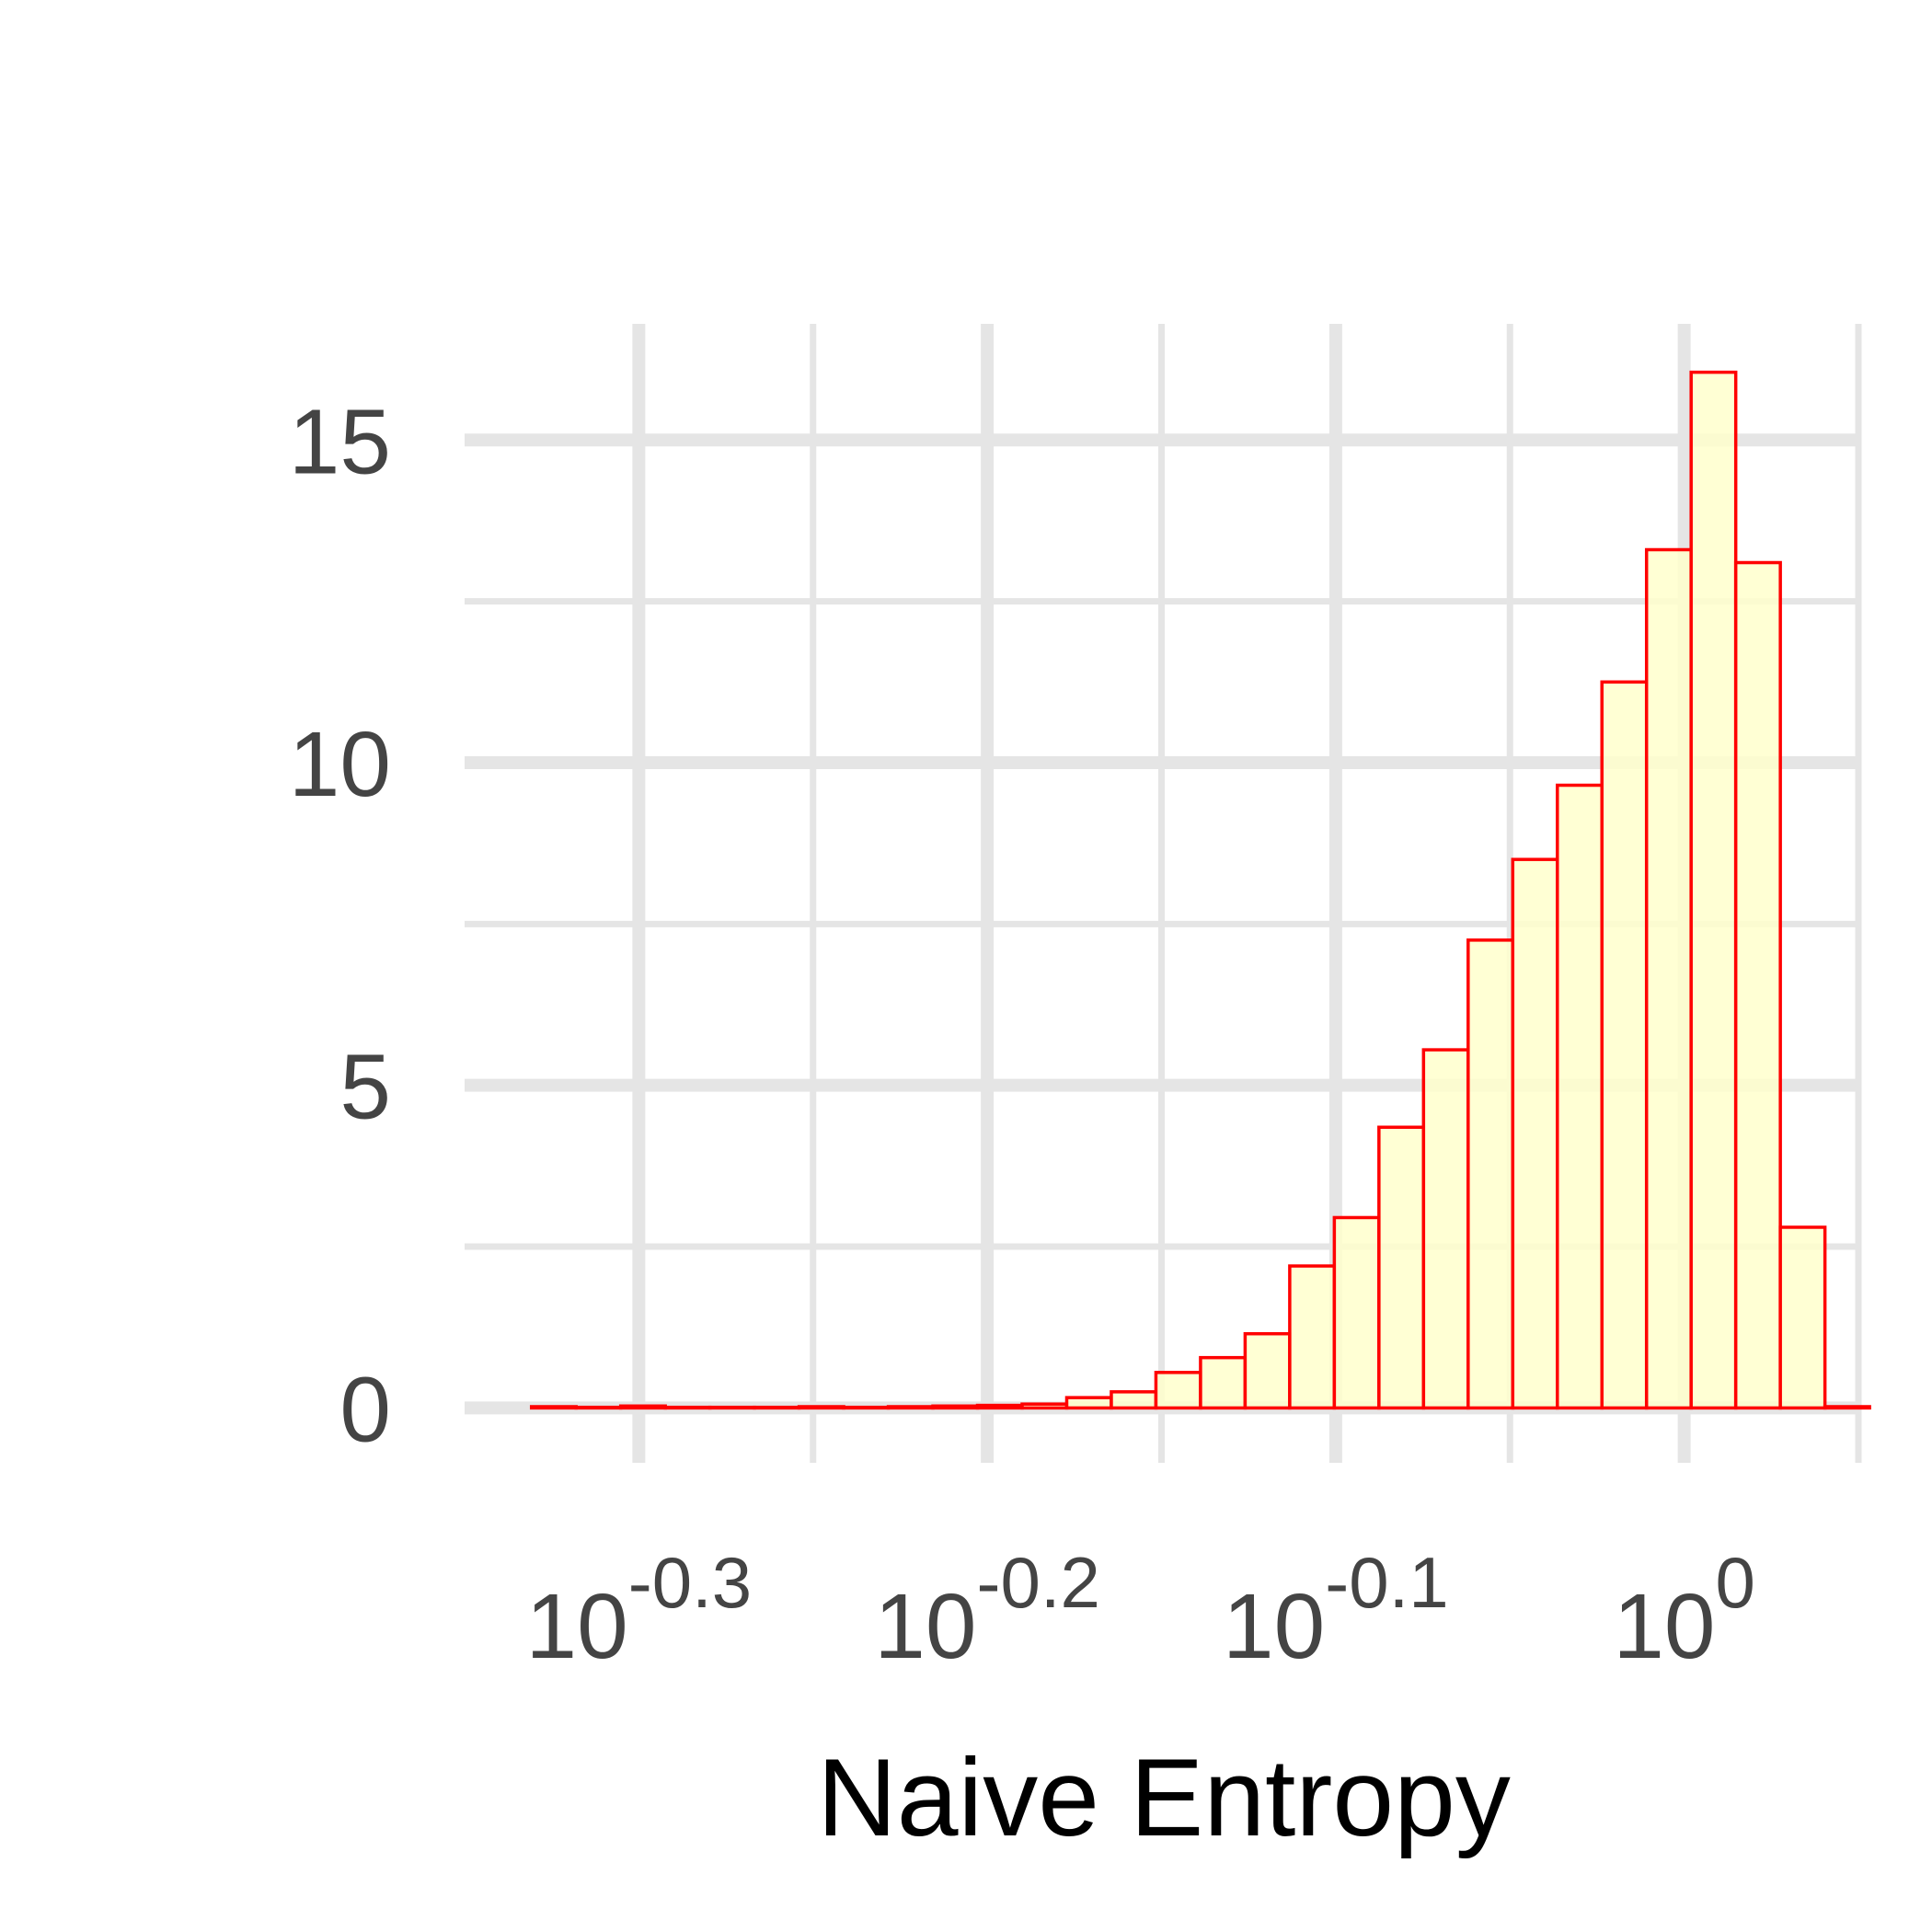 The height and width of the screenshot is (1932, 1932). I want to click on x-tick-label: 10-0.3, so click(639, 1610).